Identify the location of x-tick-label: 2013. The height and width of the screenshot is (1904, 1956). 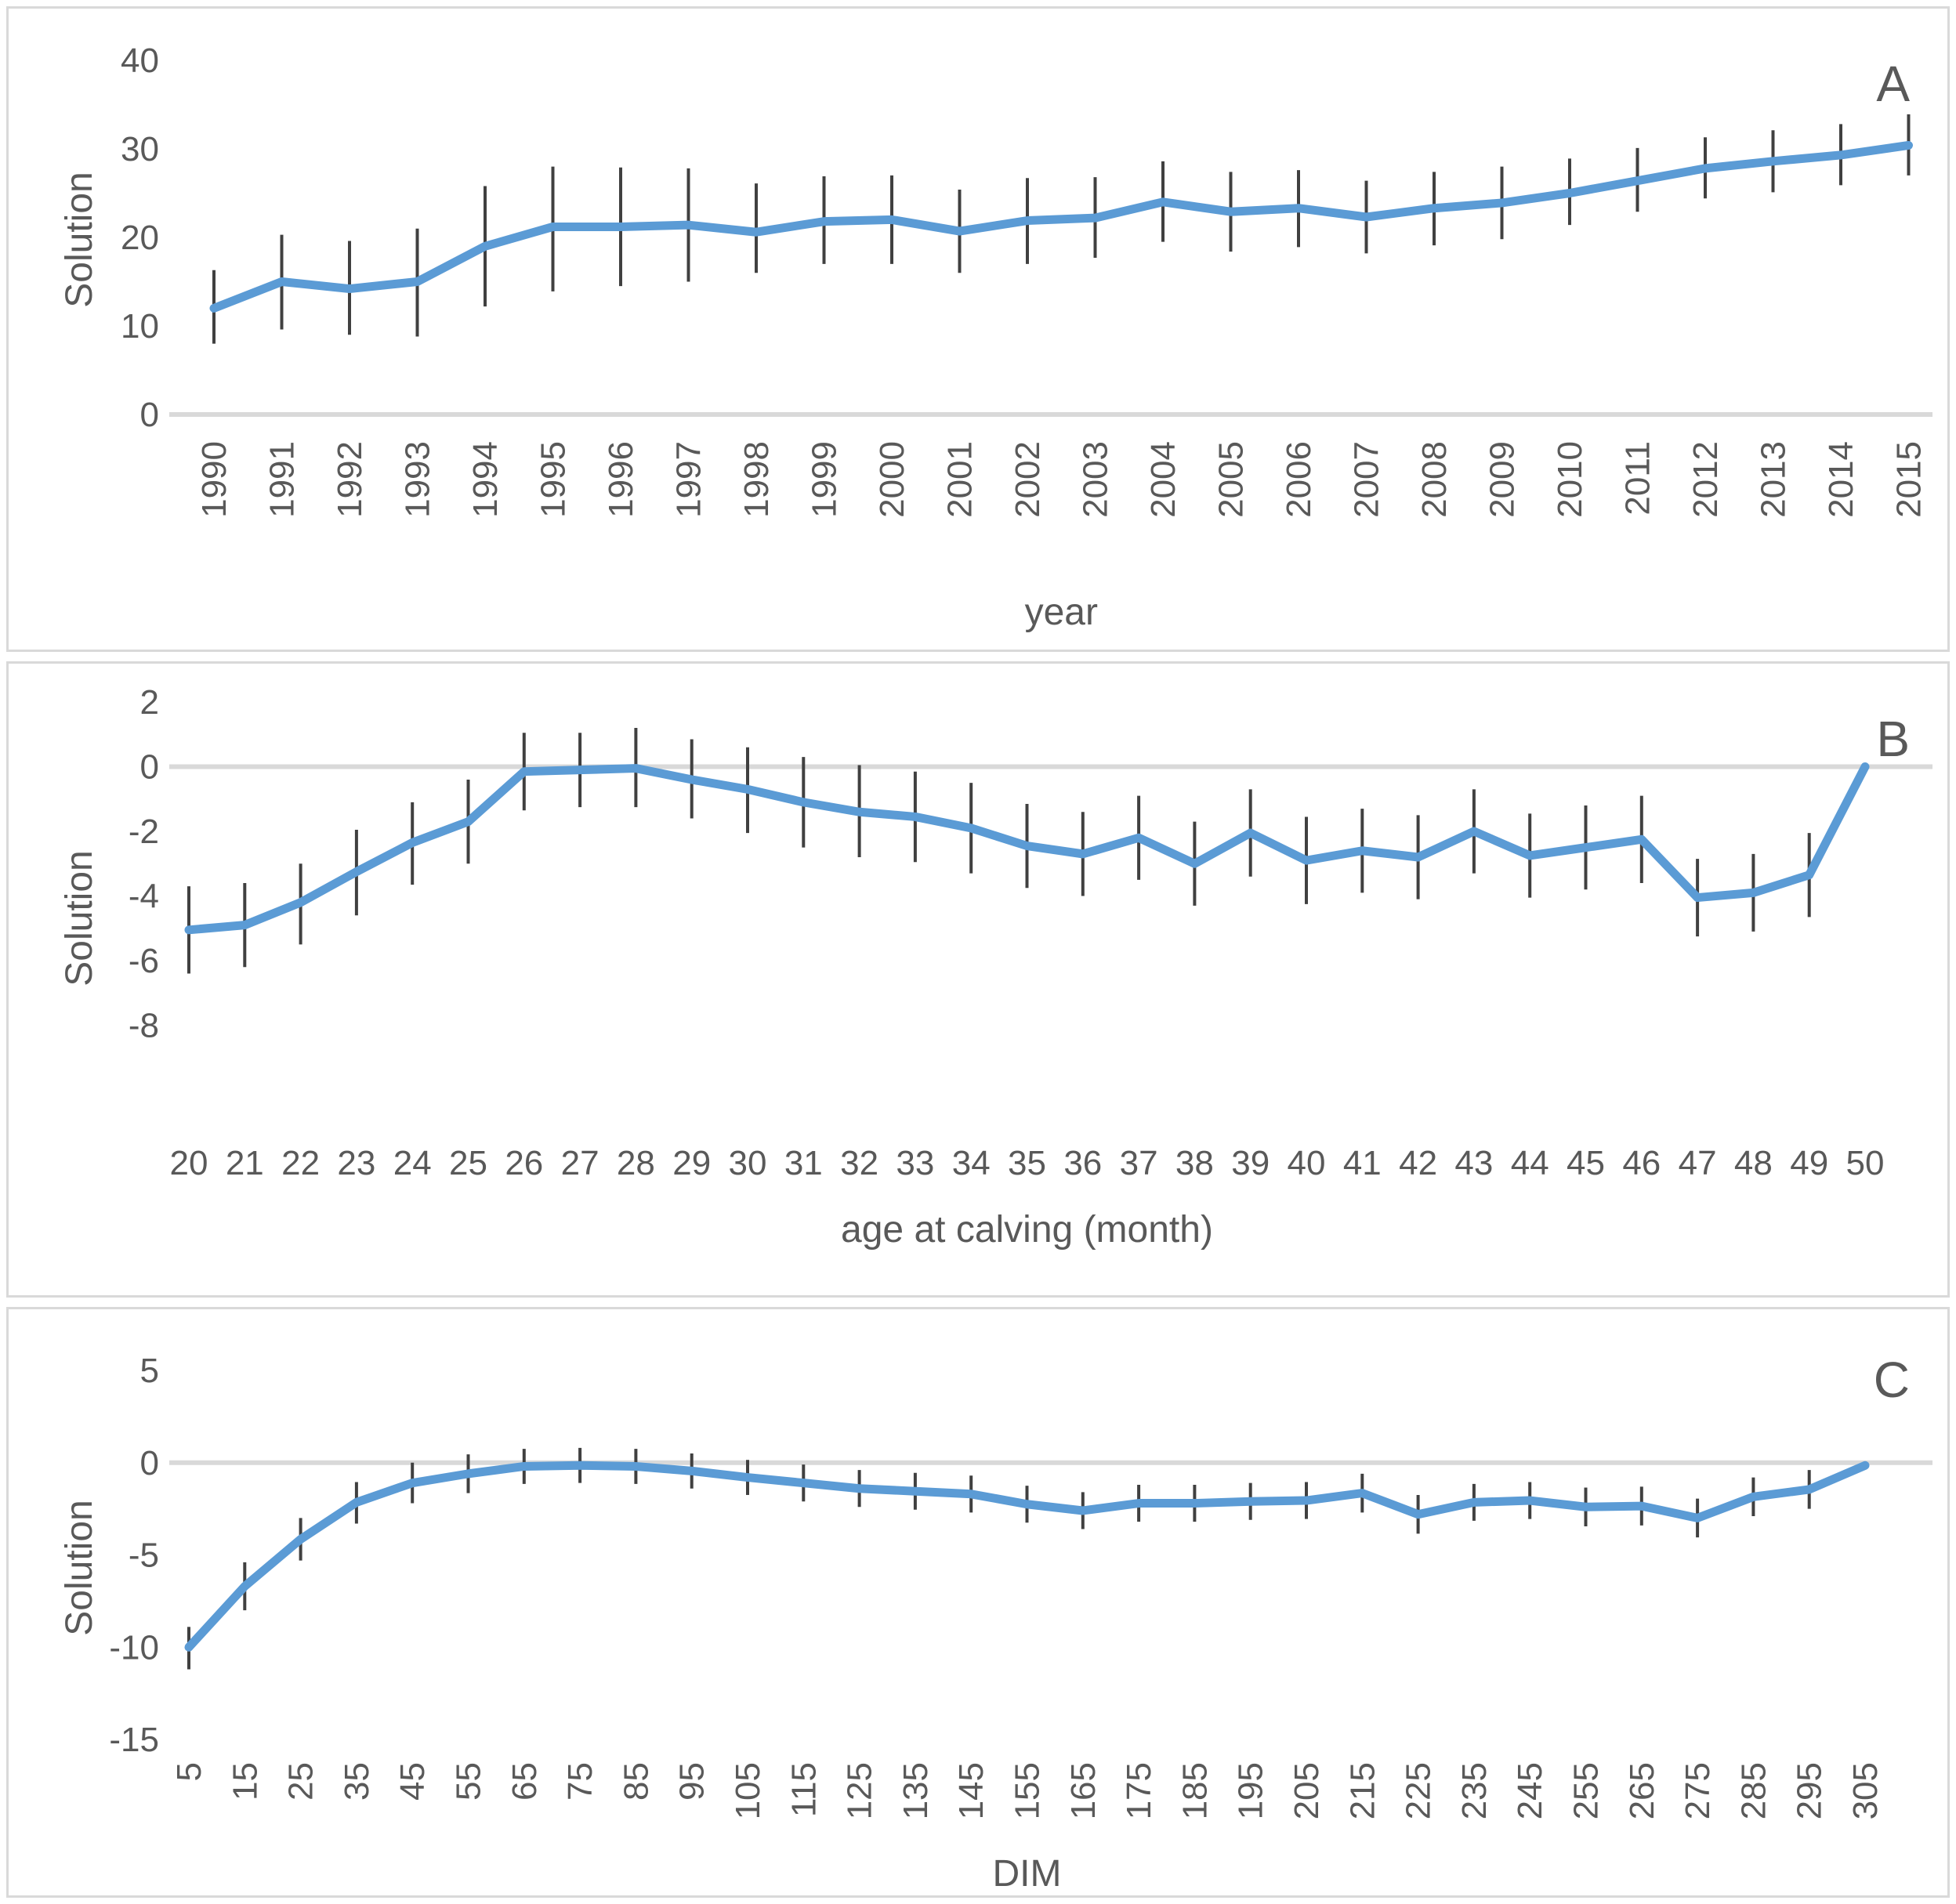
(1774, 479).